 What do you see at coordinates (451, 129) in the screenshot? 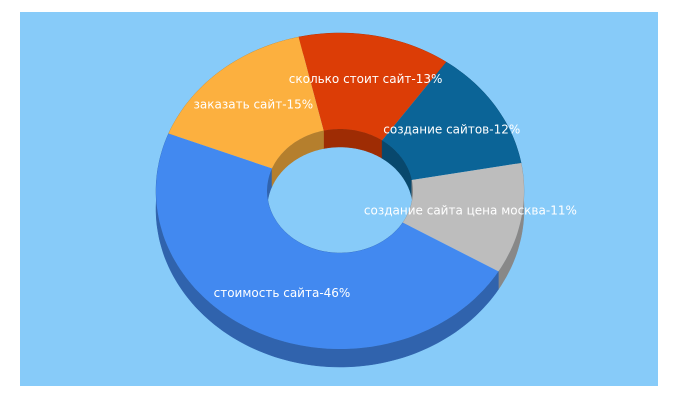
I see `slice-label: создание сайтов-12%` at bounding box center [451, 129].